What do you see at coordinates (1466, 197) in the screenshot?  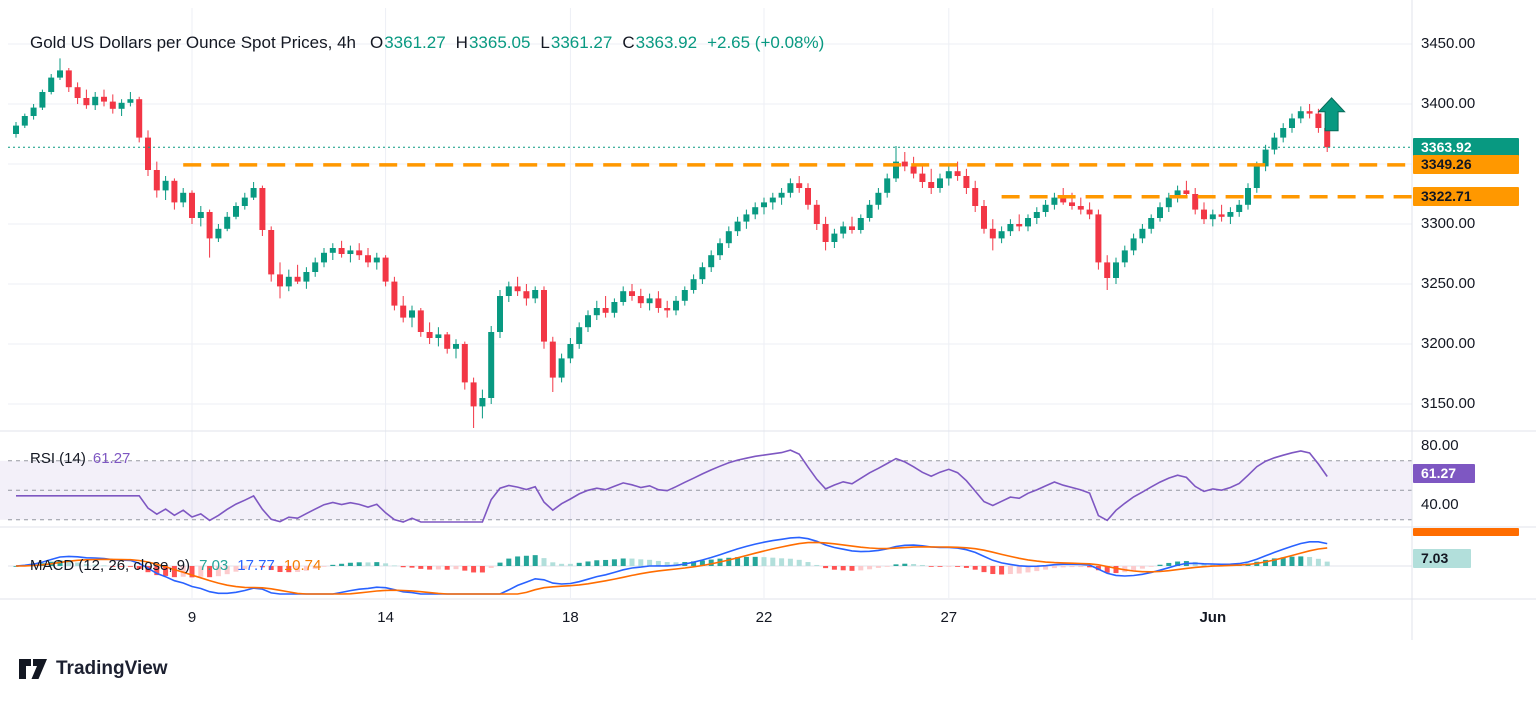 I see `level-price-tag-2: 3322.71` at bounding box center [1466, 197].